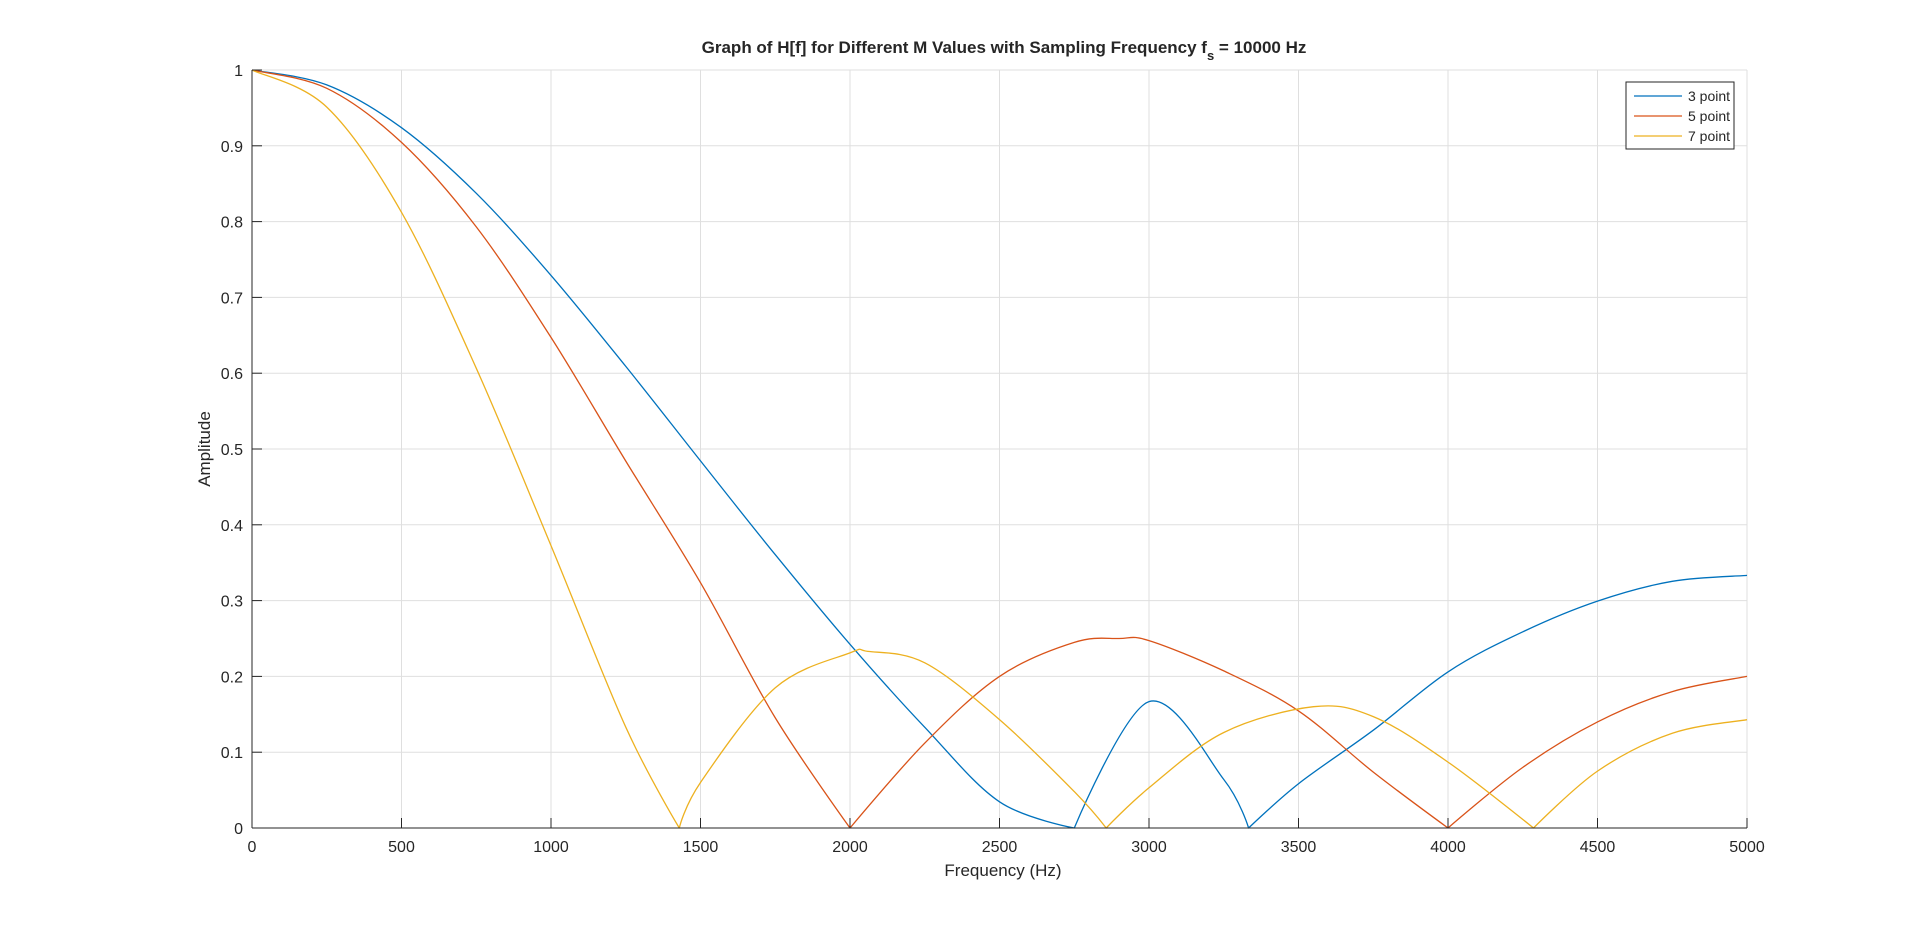 Image resolution: width=1920 pixels, height=926 pixels. I want to click on x-tick-label: 1500, so click(701, 847).